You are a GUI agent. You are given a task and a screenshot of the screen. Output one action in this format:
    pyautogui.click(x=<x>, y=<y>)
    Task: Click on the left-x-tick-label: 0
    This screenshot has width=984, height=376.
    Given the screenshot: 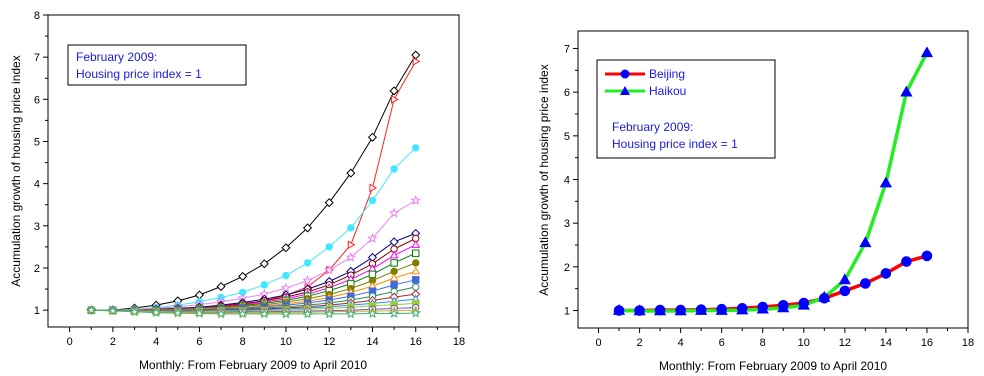 What is the action you would take?
    pyautogui.click(x=70, y=342)
    